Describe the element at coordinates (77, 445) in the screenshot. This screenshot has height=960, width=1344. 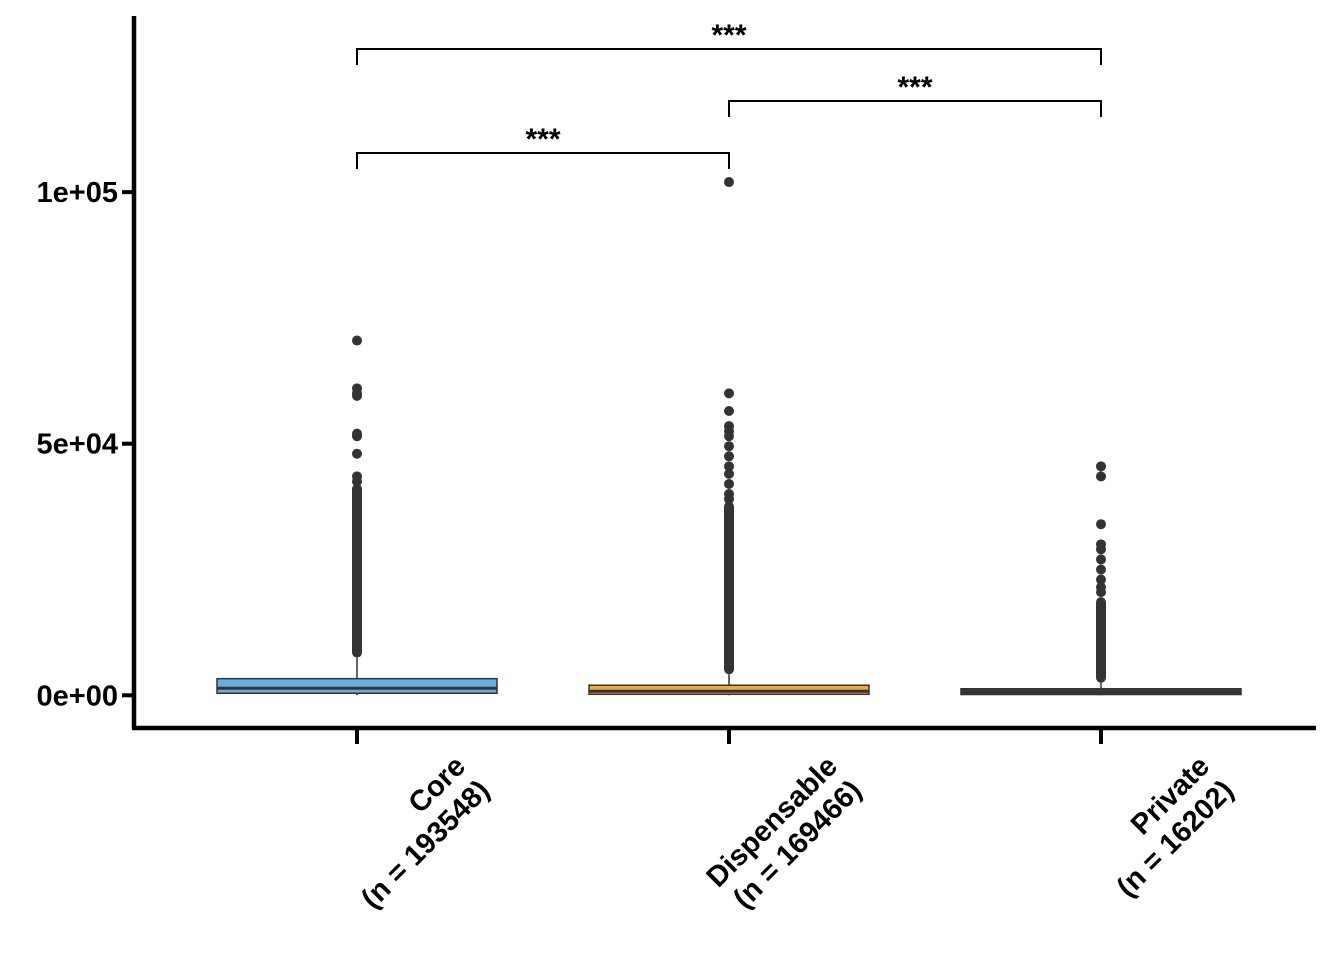
I see `y-tick-label: 5e+04` at that location.